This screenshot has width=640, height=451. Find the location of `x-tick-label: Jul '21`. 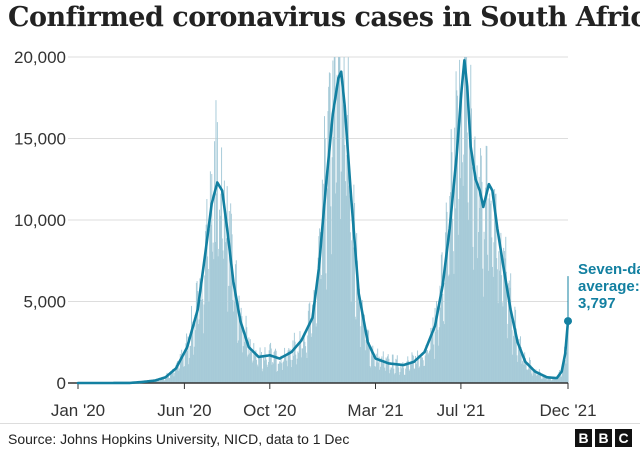

x-tick-label: Jul '21 is located at coordinates (461, 410).